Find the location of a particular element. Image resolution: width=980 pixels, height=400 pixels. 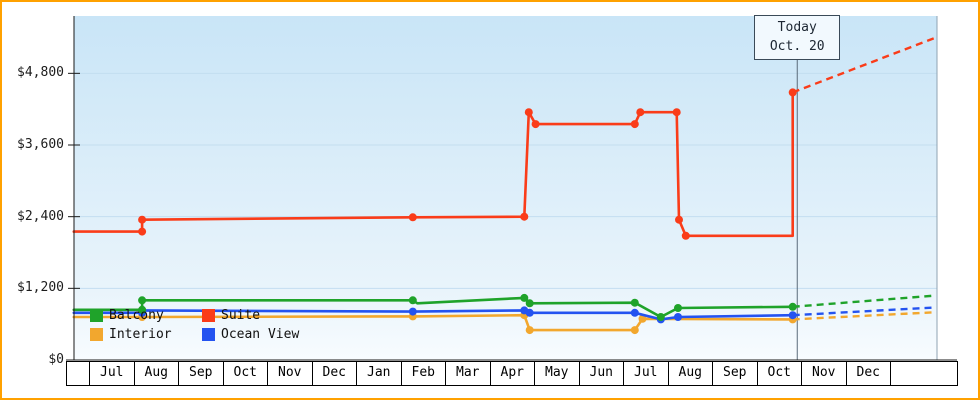

legend-item-ocean-view: Ocean View is located at coordinates (250, 334).